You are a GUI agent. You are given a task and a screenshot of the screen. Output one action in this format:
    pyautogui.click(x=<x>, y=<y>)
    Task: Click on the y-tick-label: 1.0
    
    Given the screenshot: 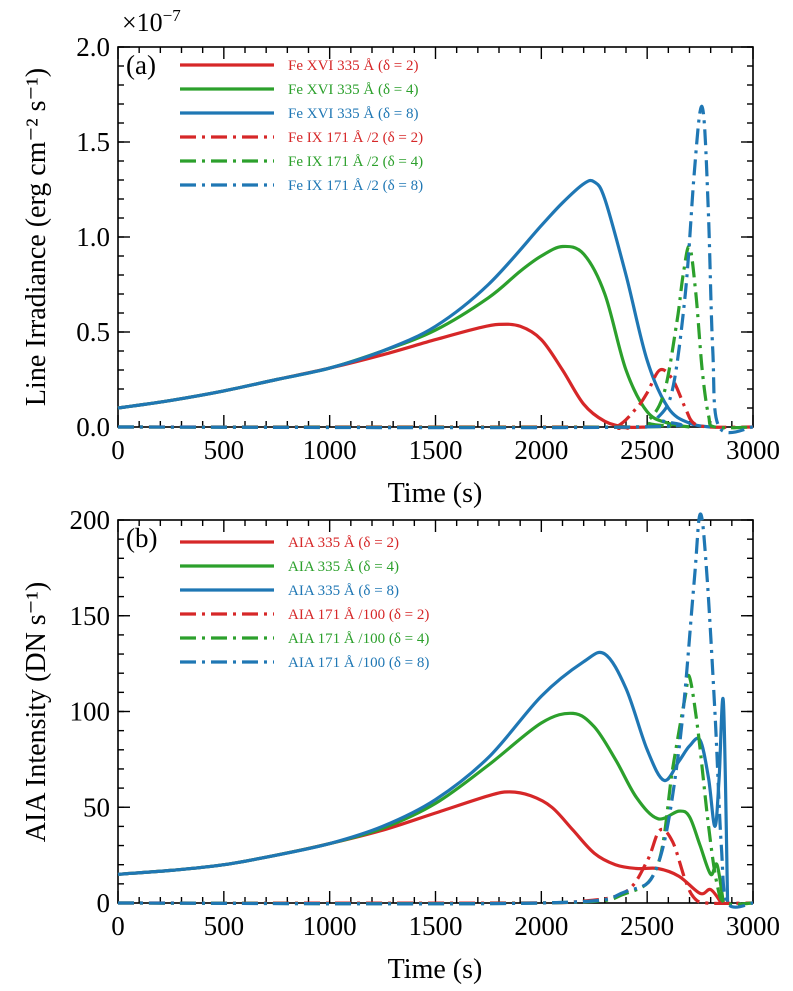 What is the action you would take?
    pyautogui.click(x=93, y=237)
    